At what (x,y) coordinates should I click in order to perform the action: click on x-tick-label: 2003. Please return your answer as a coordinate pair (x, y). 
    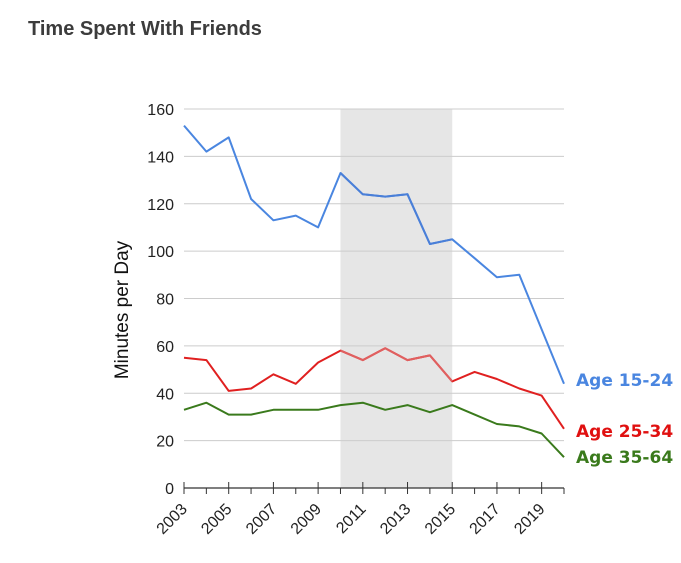
    Looking at the image, I should click on (172, 519).